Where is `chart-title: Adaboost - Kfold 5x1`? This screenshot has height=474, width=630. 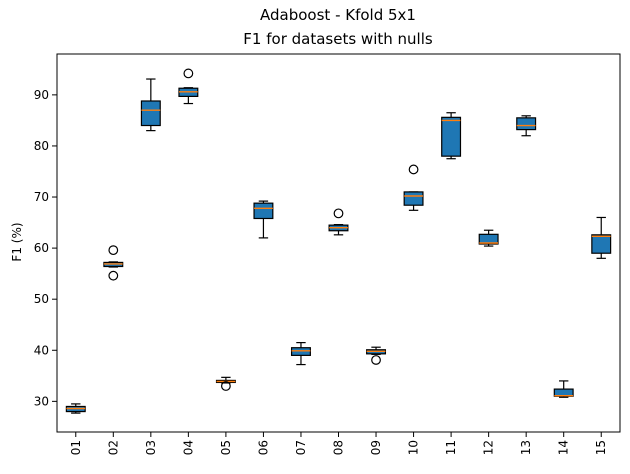 chart-title: Adaboost - Kfold 5x1 is located at coordinates (338, 15).